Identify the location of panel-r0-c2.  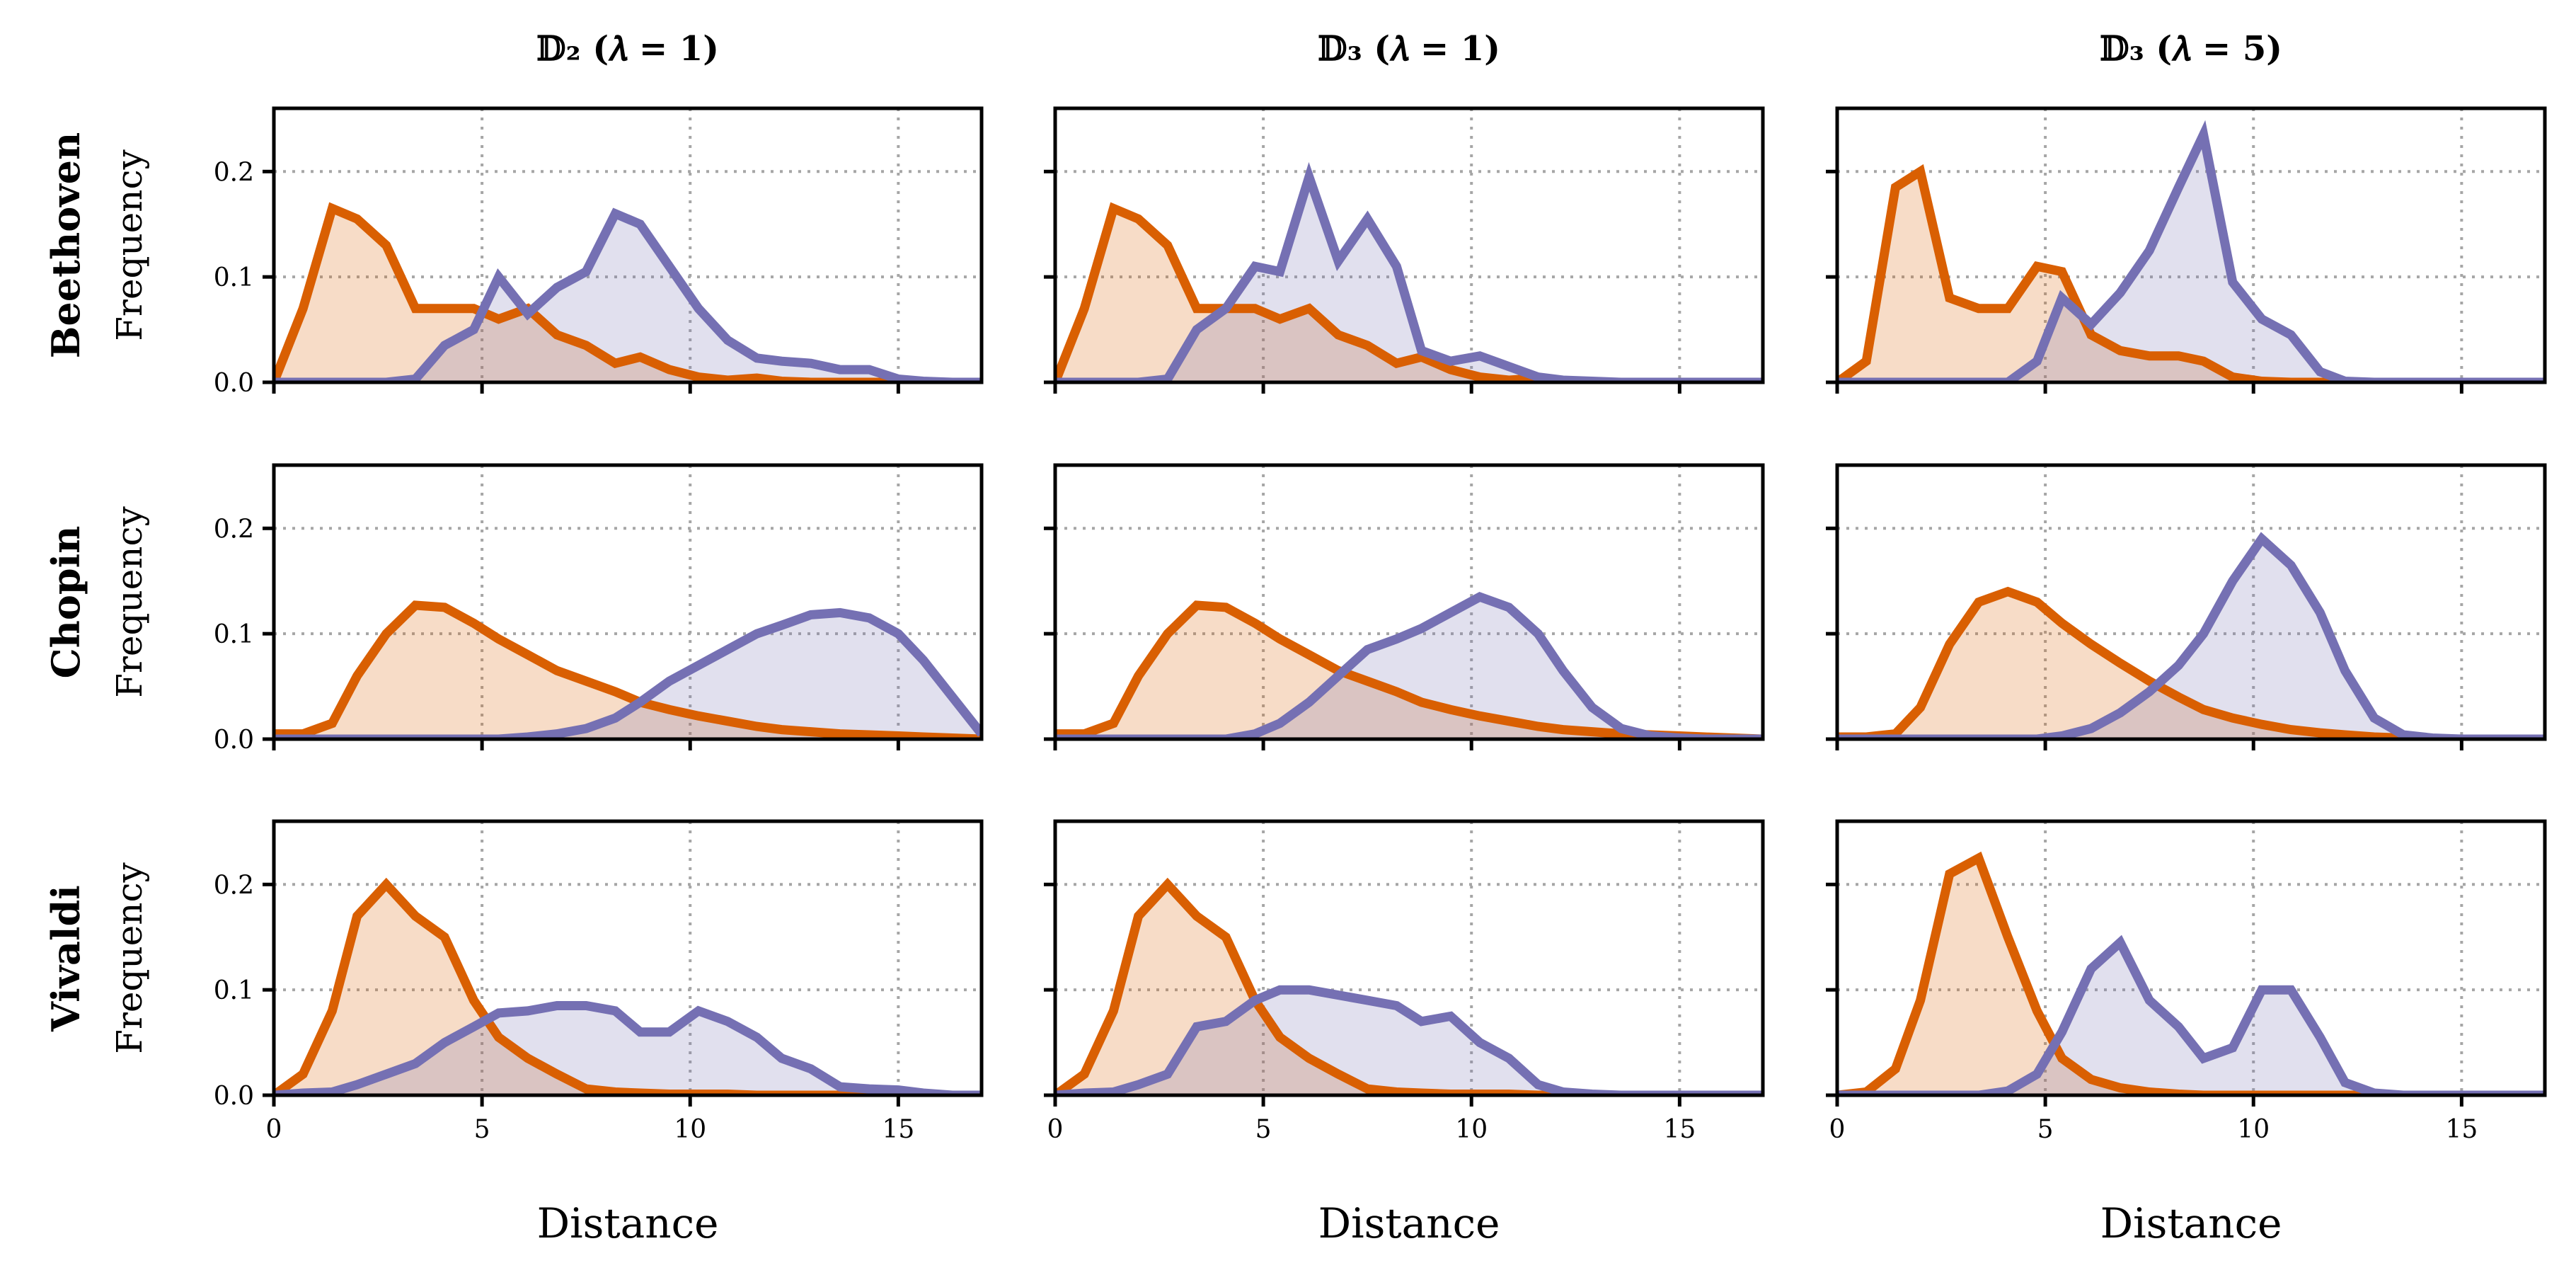
(2187, 250).